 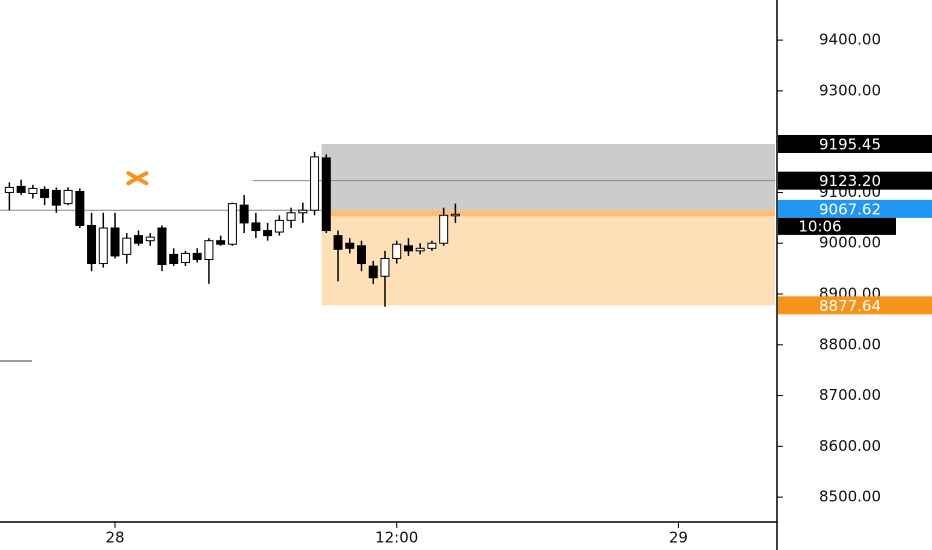 What do you see at coordinates (850, 395) in the screenshot?
I see `y-tick-label: 8700.00` at bounding box center [850, 395].